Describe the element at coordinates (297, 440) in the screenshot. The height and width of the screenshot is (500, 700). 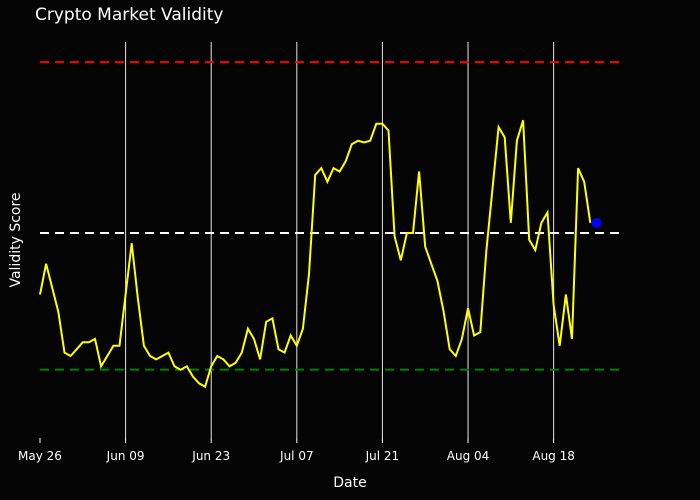
I see `x-axis-ticks` at that location.